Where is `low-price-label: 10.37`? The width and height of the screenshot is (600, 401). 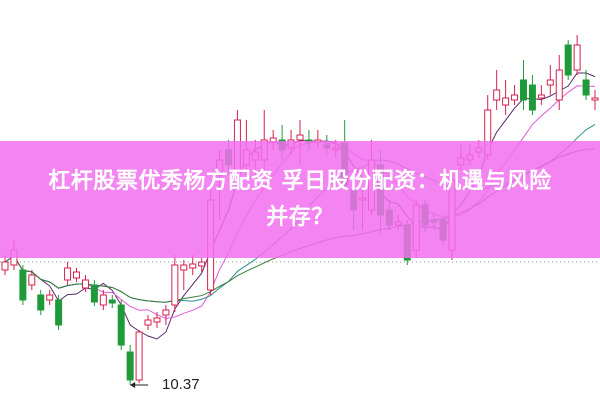
low-price-label: 10.37 is located at coordinates (181, 384).